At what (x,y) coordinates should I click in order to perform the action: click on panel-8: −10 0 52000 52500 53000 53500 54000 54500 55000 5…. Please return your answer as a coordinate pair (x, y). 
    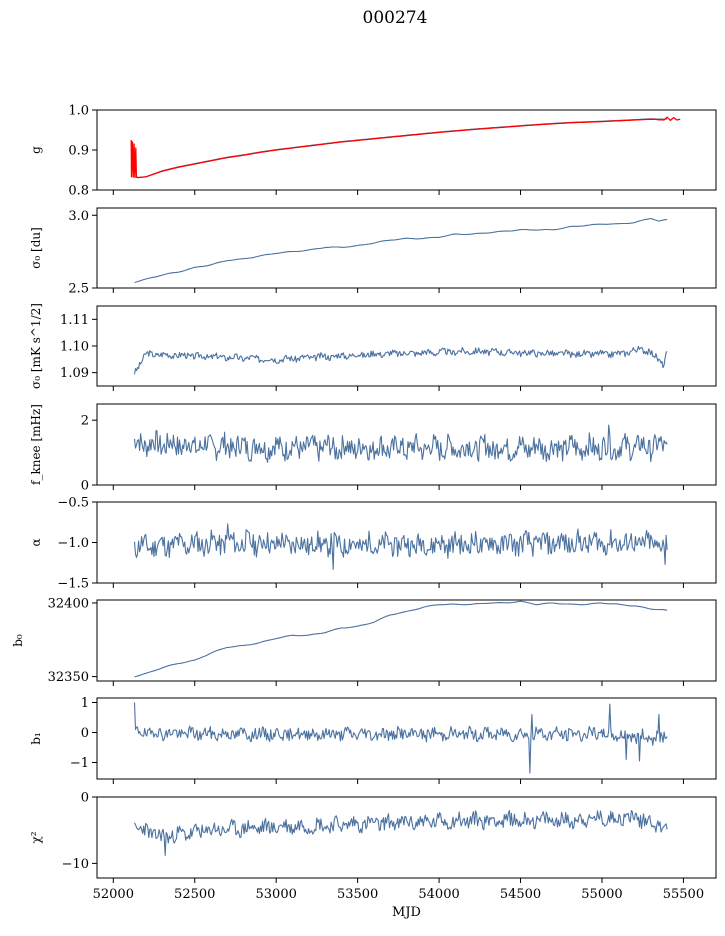
    Looking at the image, I should click on (373, 855).